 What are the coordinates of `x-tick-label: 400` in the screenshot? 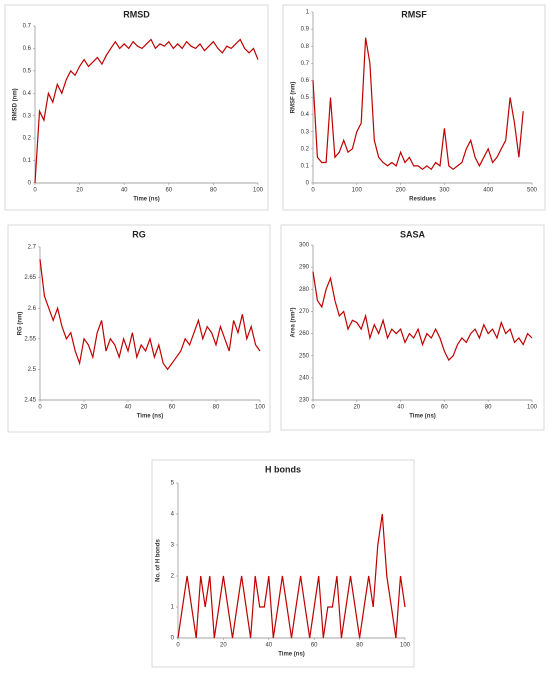 It's located at (488, 191).